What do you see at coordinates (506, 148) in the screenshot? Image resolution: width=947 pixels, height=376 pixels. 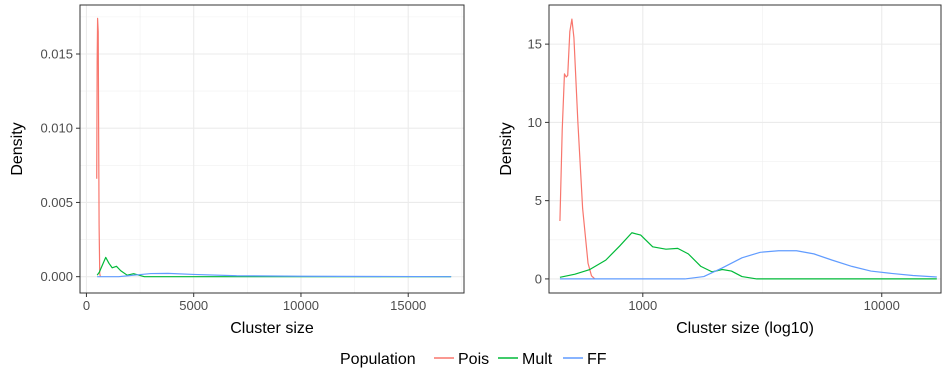 I see `right-y-axis-title: Density` at bounding box center [506, 148].